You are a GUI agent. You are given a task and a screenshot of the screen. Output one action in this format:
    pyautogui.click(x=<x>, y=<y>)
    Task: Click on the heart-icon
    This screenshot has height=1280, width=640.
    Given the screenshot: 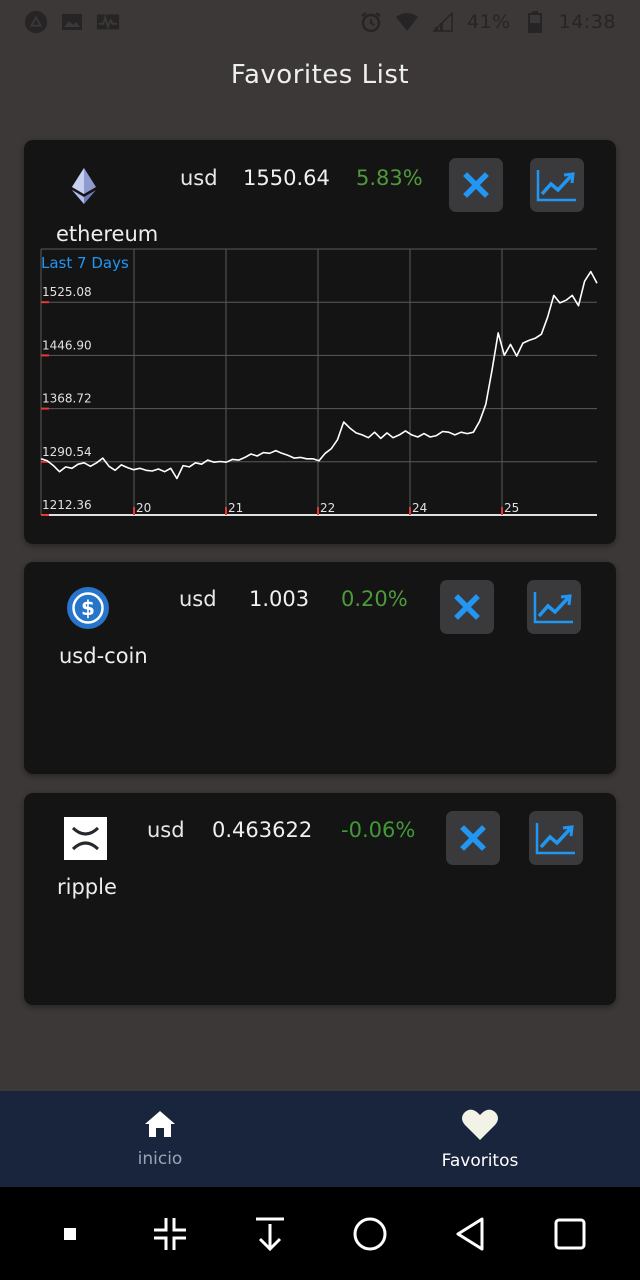 What is the action you would take?
    pyautogui.click(x=480, y=1124)
    